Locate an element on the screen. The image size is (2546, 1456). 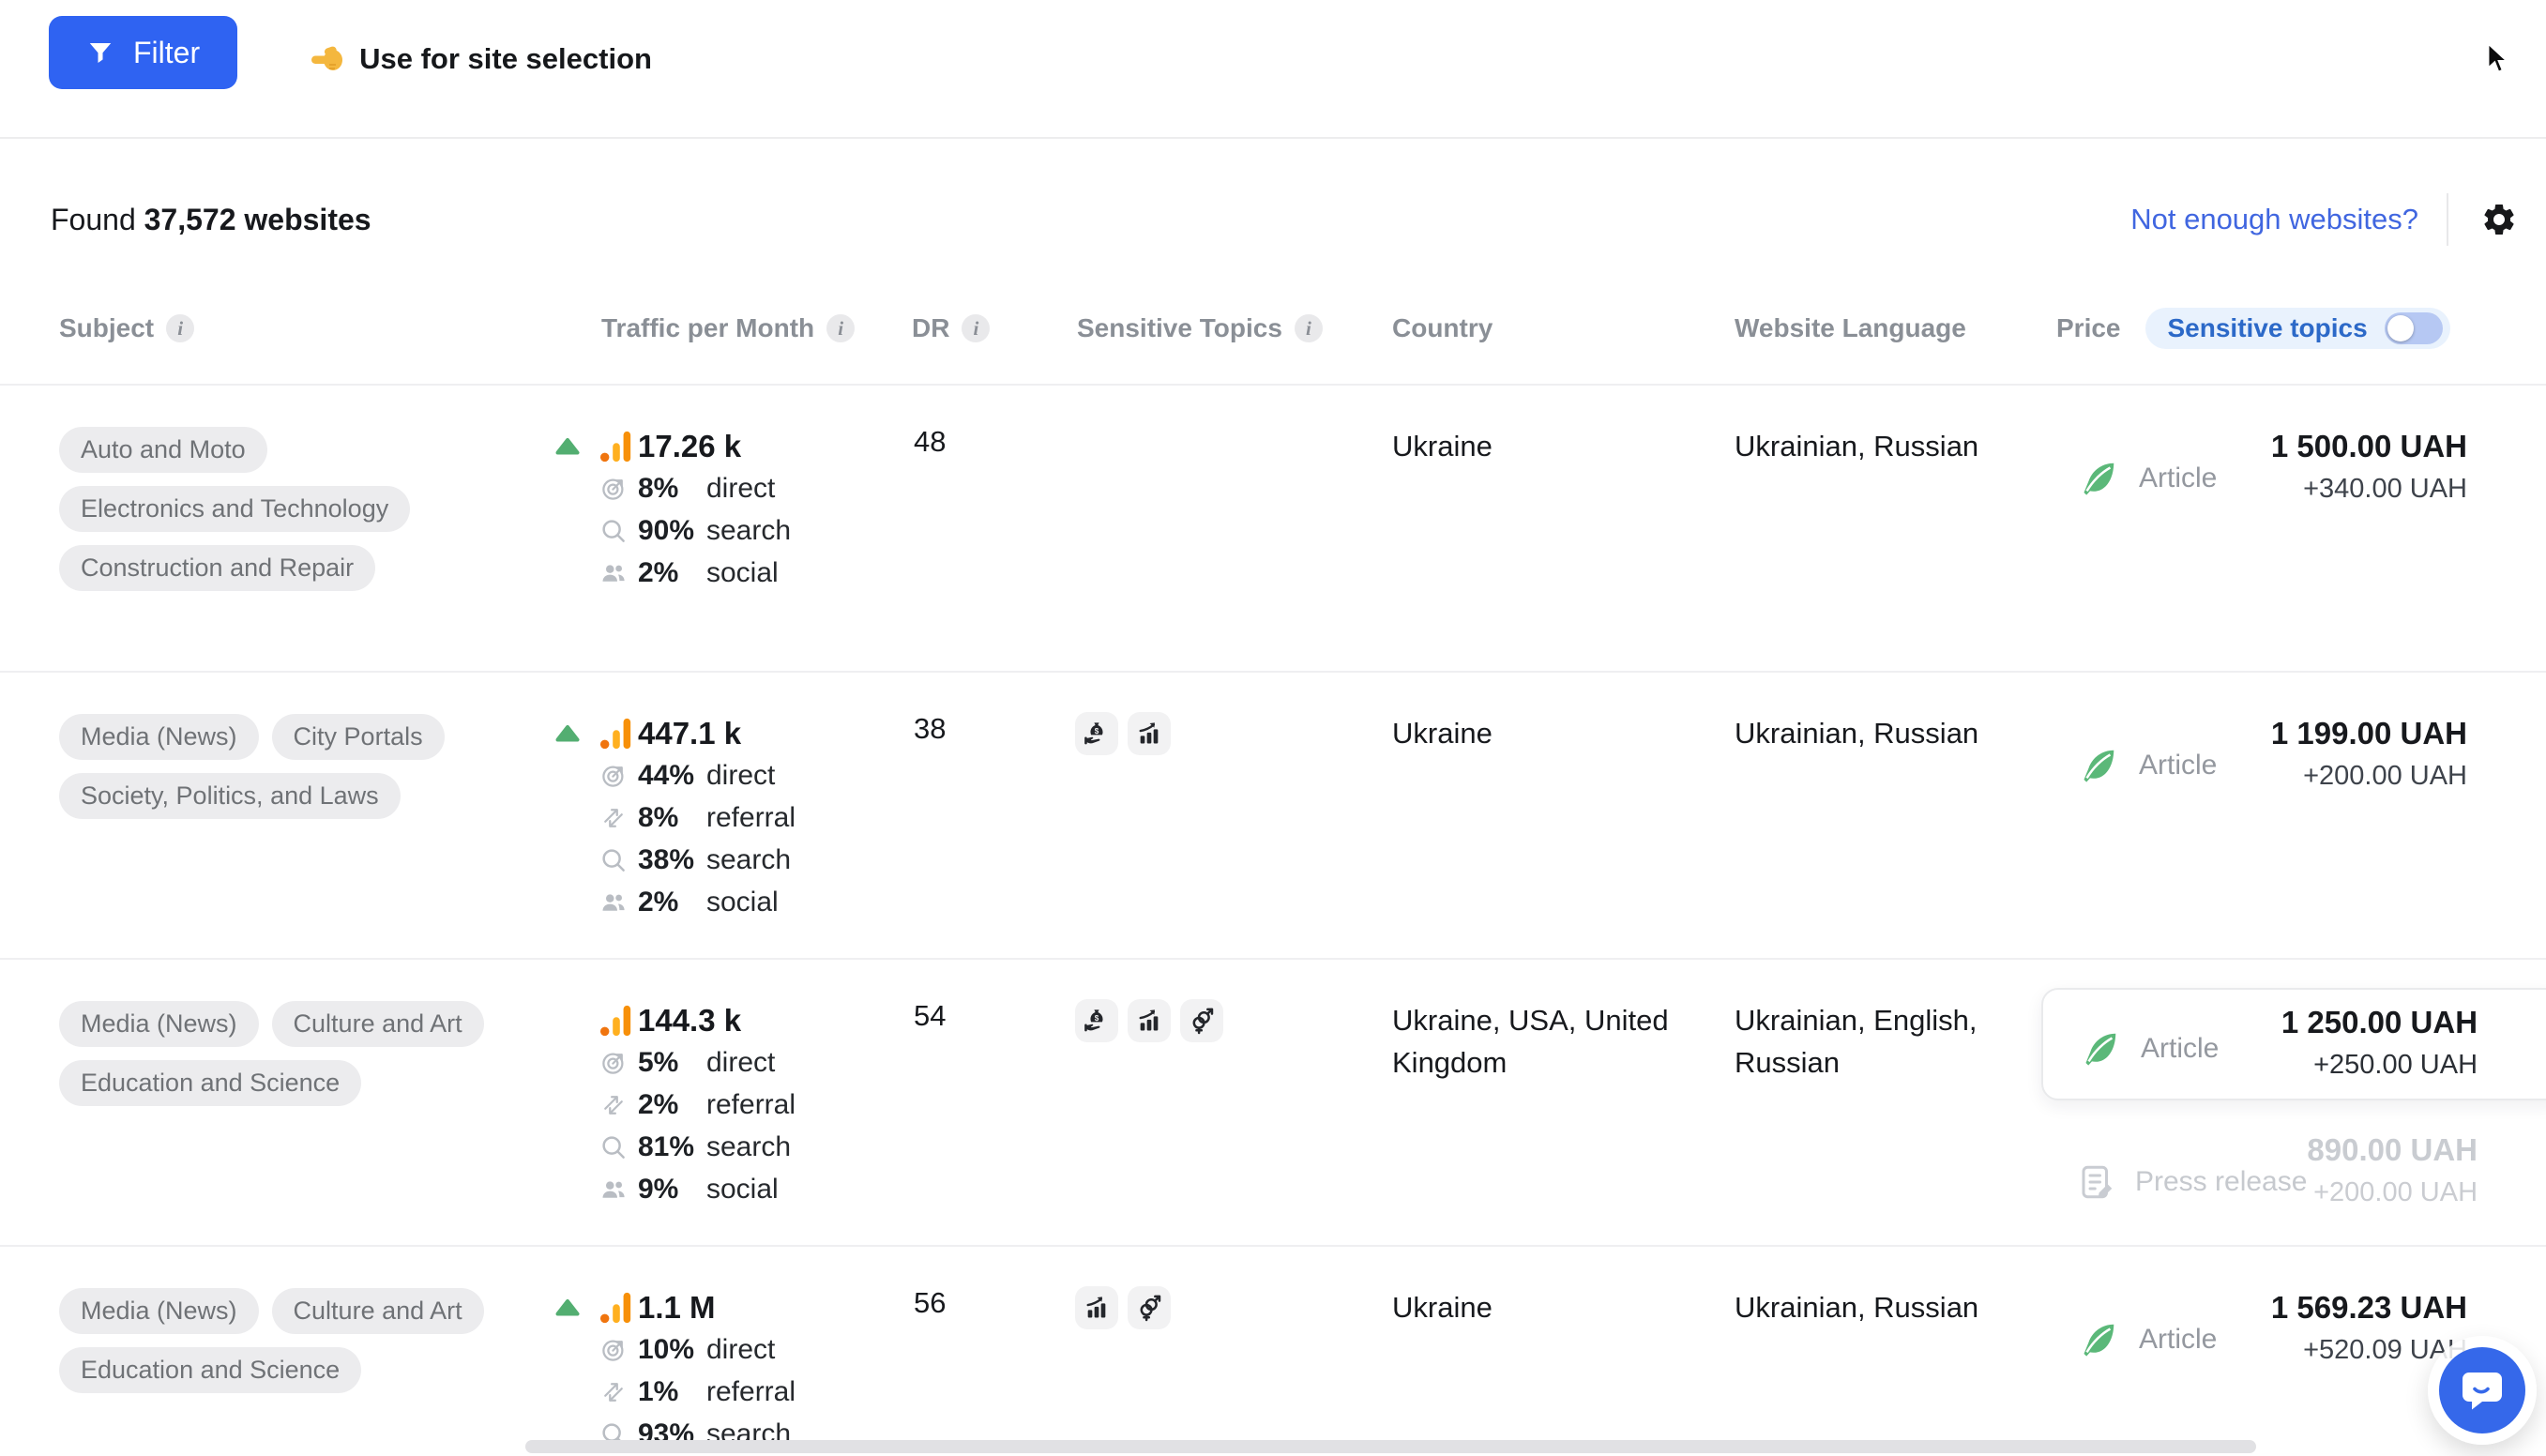
traffic-cell: 144.3 k 5% direct 2% referral is located at coordinates (729, 1122).